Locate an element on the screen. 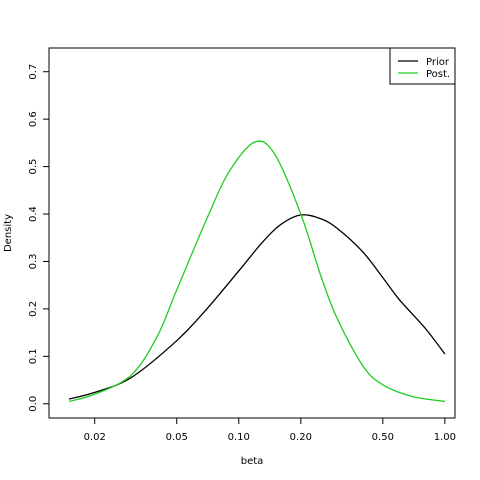  legend-label-prior: Prior is located at coordinates (438, 62).